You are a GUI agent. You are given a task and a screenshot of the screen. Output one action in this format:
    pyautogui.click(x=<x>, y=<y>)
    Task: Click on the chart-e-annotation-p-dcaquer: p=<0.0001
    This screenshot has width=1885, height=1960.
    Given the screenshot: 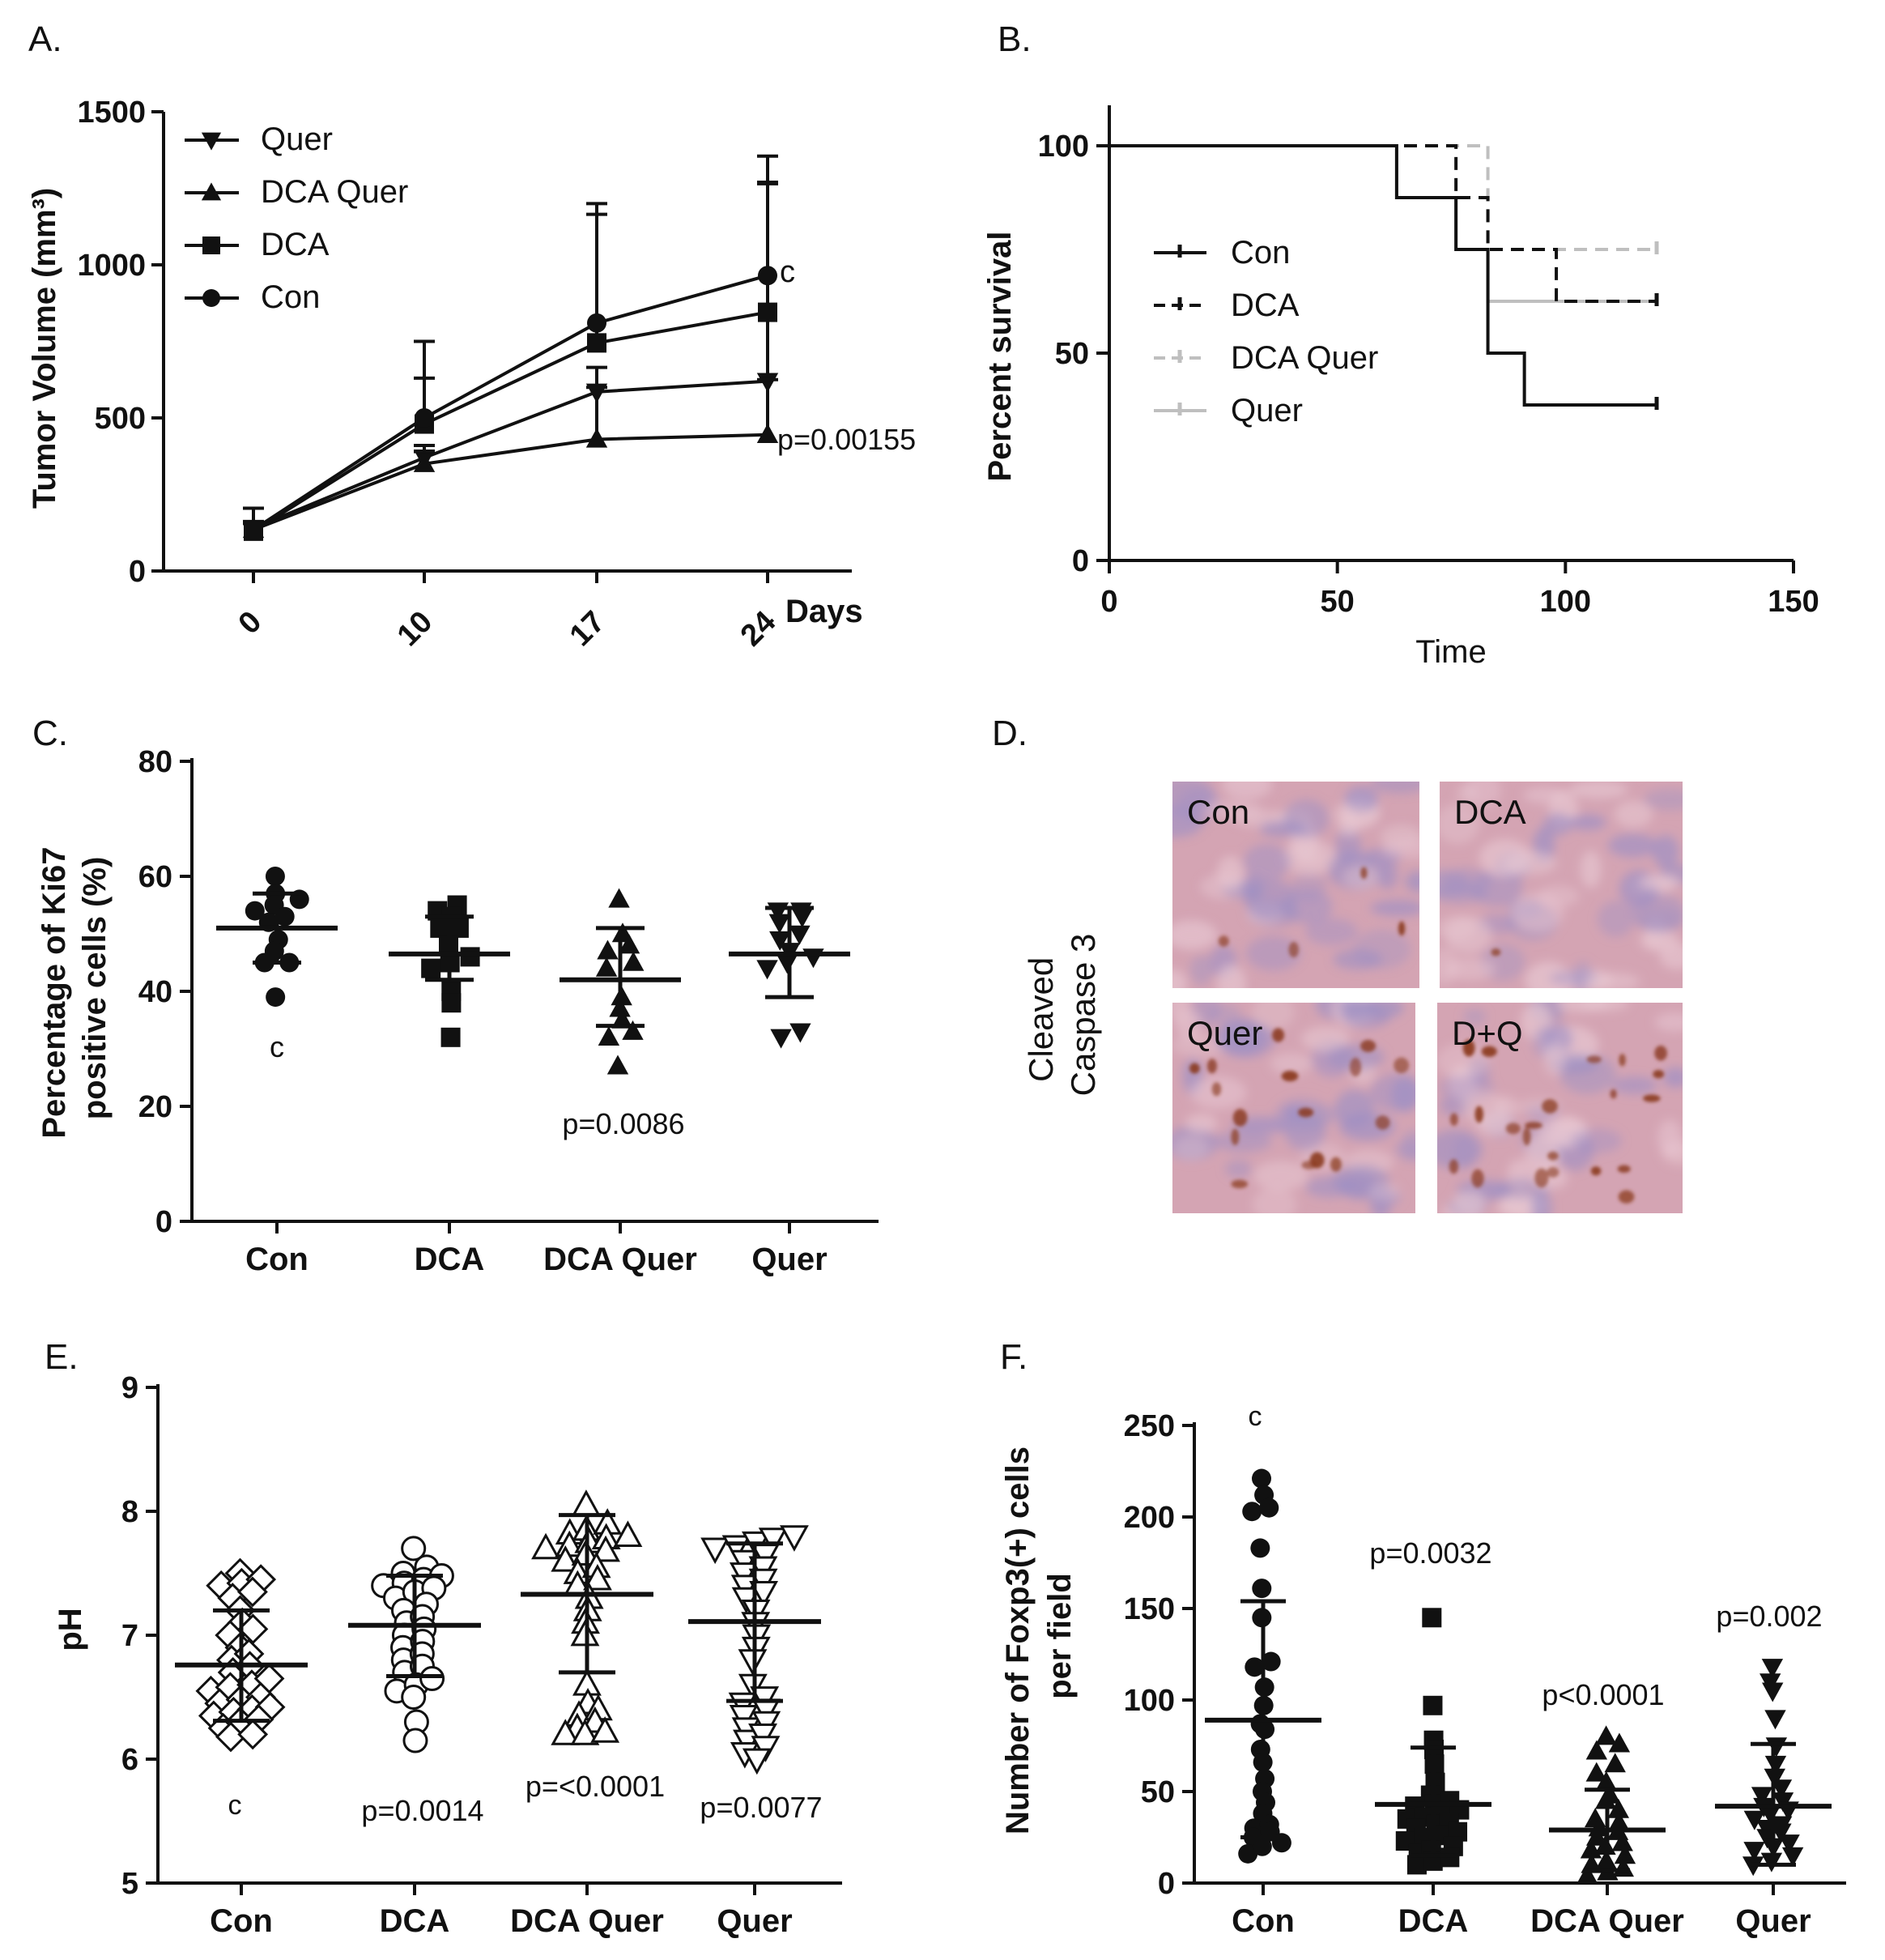 What is the action you would take?
    pyautogui.click(x=595, y=1786)
    